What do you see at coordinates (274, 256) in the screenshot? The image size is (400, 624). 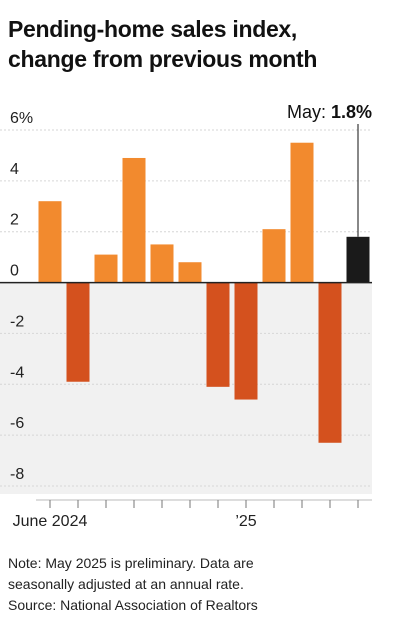 I see `bar-feb-2025` at bounding box center [274, 256].